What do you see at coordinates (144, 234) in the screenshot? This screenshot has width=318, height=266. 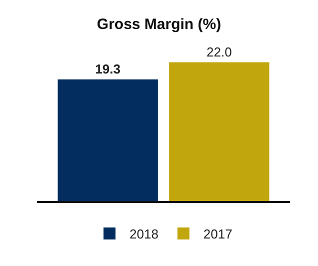 I see `legend-label: 2018` at bounding box center [144, 234].